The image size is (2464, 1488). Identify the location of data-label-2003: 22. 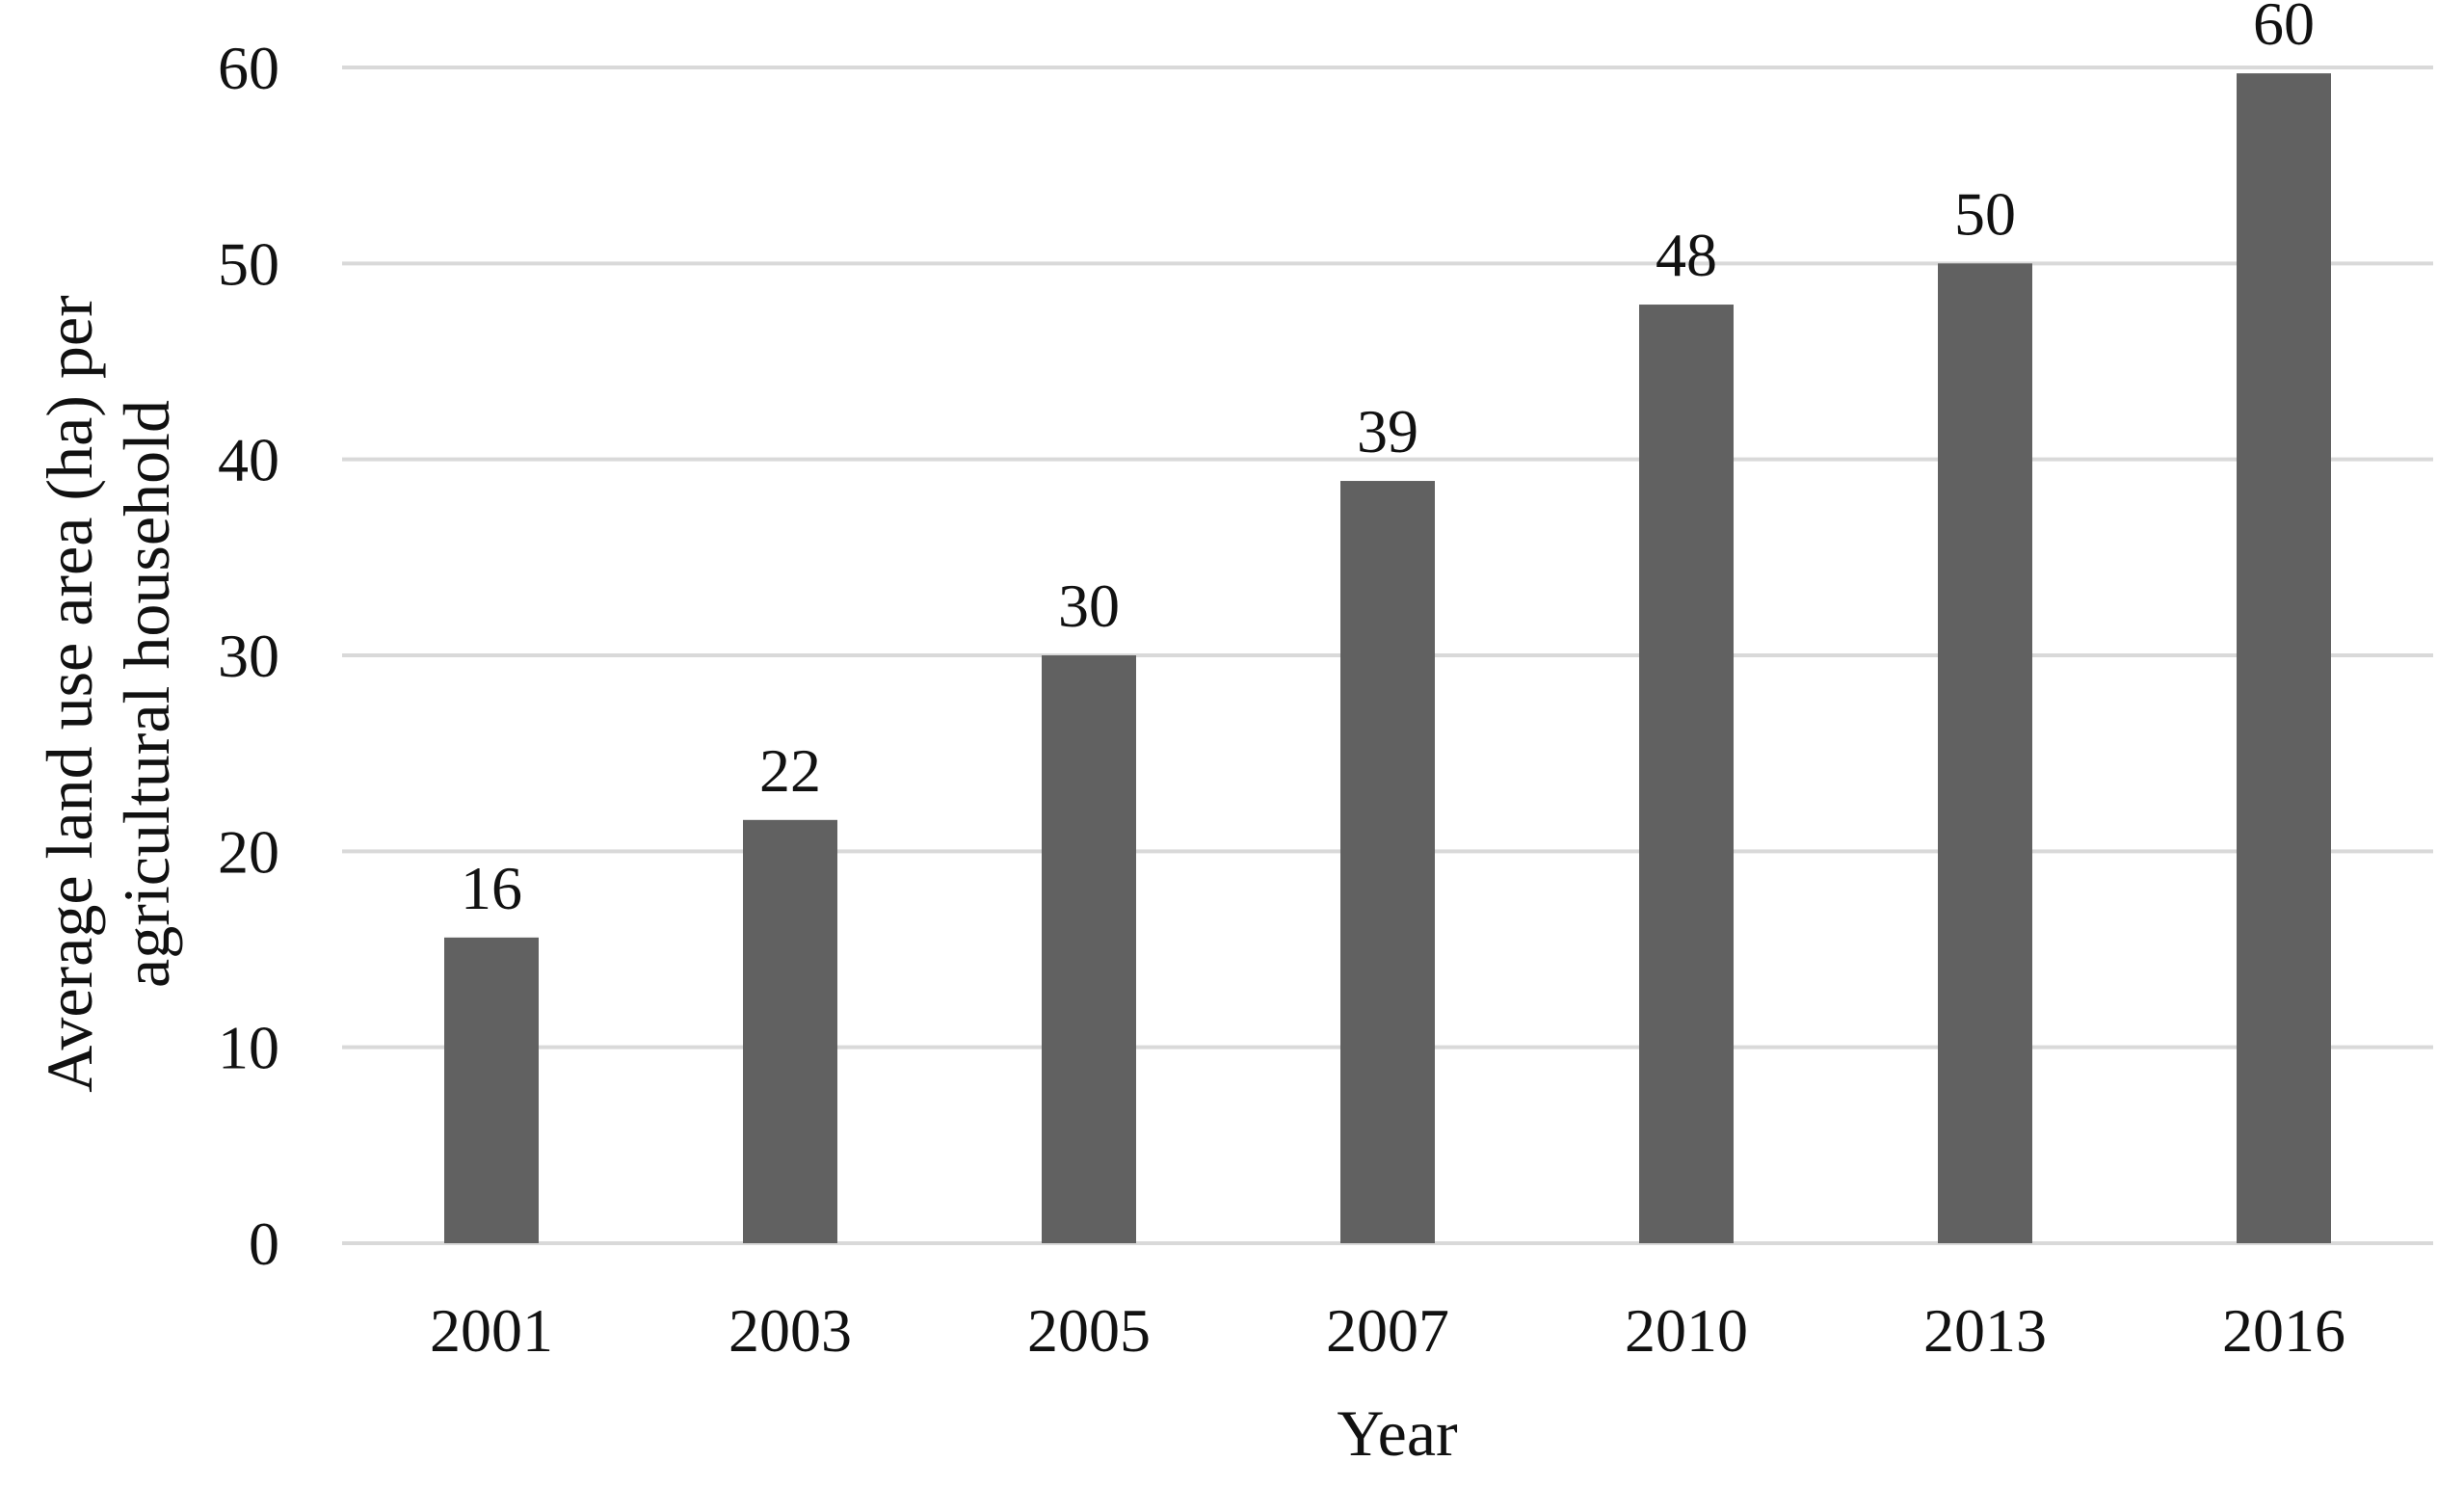
(790, 770).